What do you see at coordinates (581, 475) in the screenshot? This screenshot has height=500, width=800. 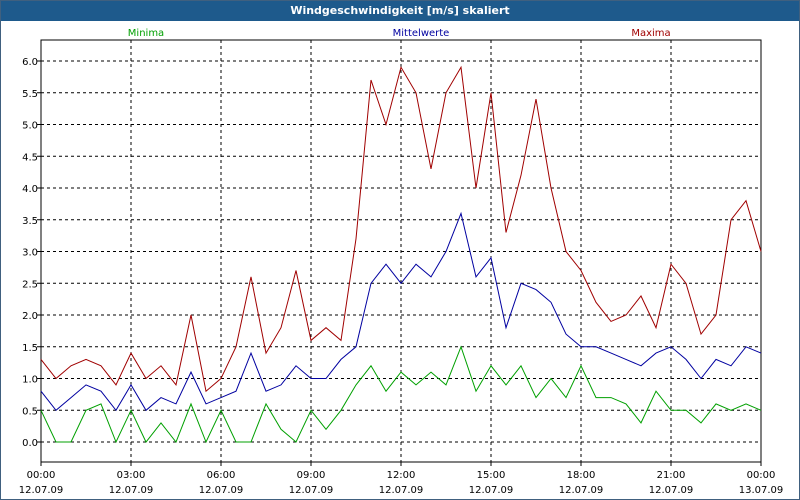 I see `x-tick-time: 18:00` at bounding box center [581, 475].